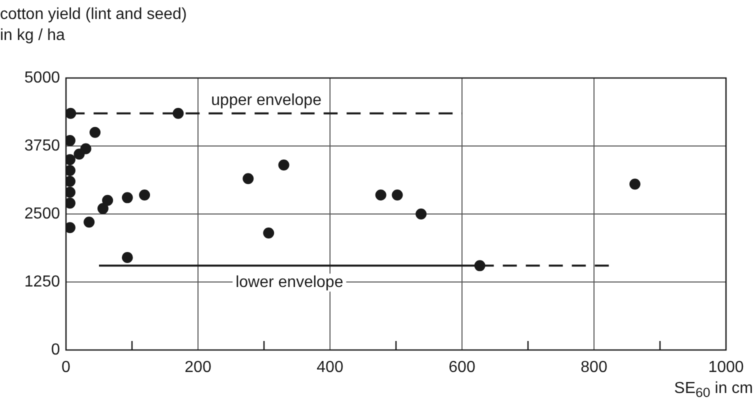 The height and width of the screenshot is (410, 755). Describe the element at coordinates (93, 25) in the screenshot. I see `y-axis-title: cotton yield (lint and seed) in kg / ha` at that location.